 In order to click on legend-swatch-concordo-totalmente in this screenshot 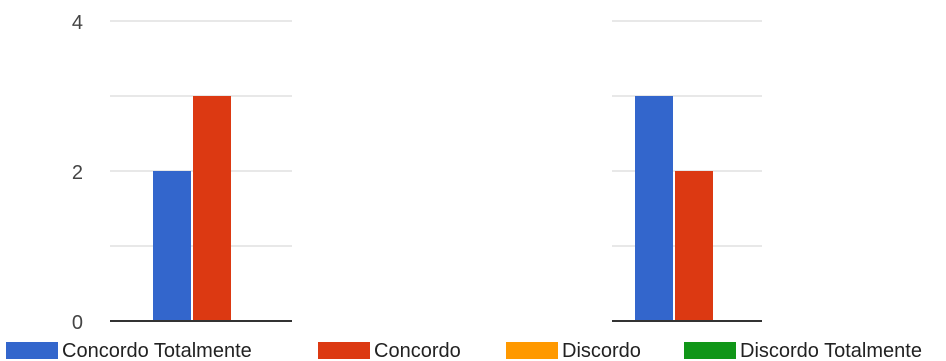, I will do `click(32, 350)`.